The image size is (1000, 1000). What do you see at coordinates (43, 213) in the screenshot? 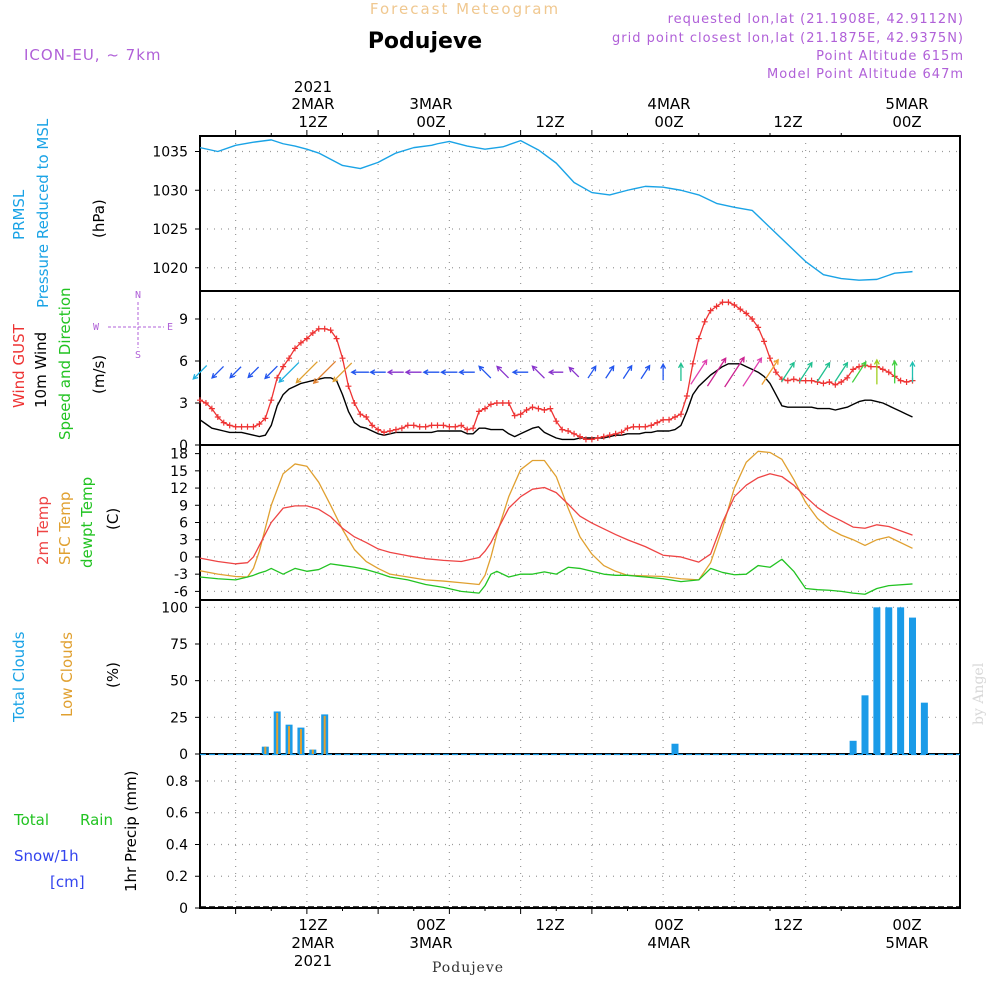
I see `pressure-label-long: Pressure Reduced to MSL` at bounding box center [43, 213].